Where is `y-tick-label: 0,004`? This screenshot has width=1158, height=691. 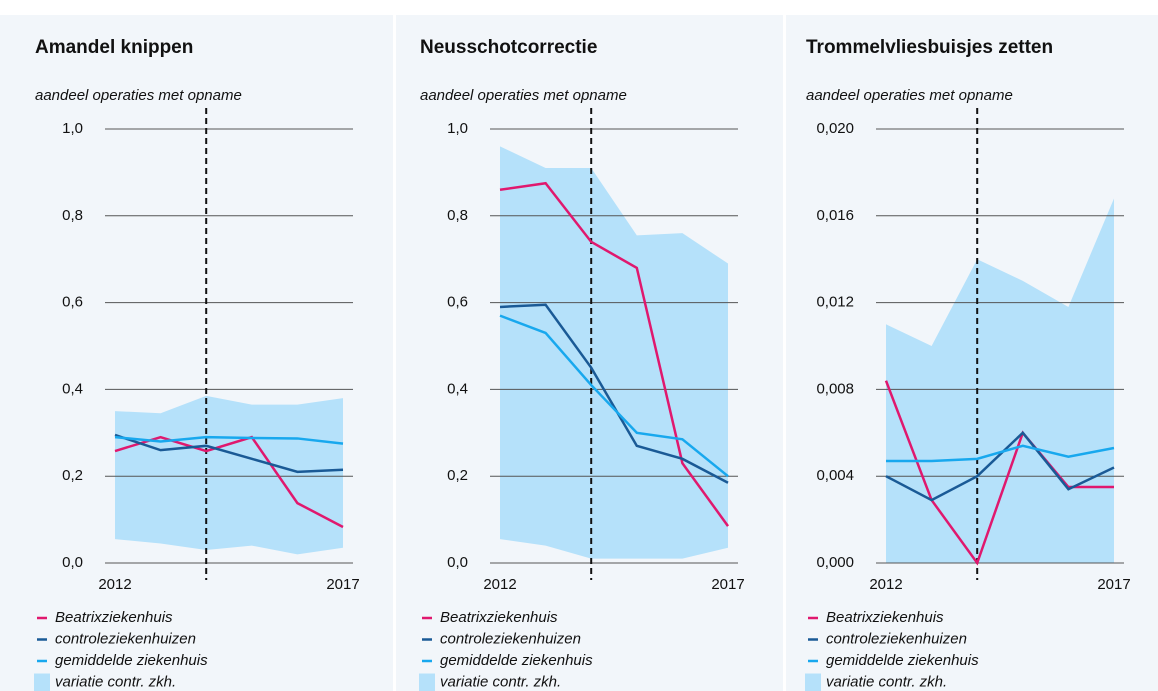
y-tick-label: 0,004 is located at coordinates (835, 475).